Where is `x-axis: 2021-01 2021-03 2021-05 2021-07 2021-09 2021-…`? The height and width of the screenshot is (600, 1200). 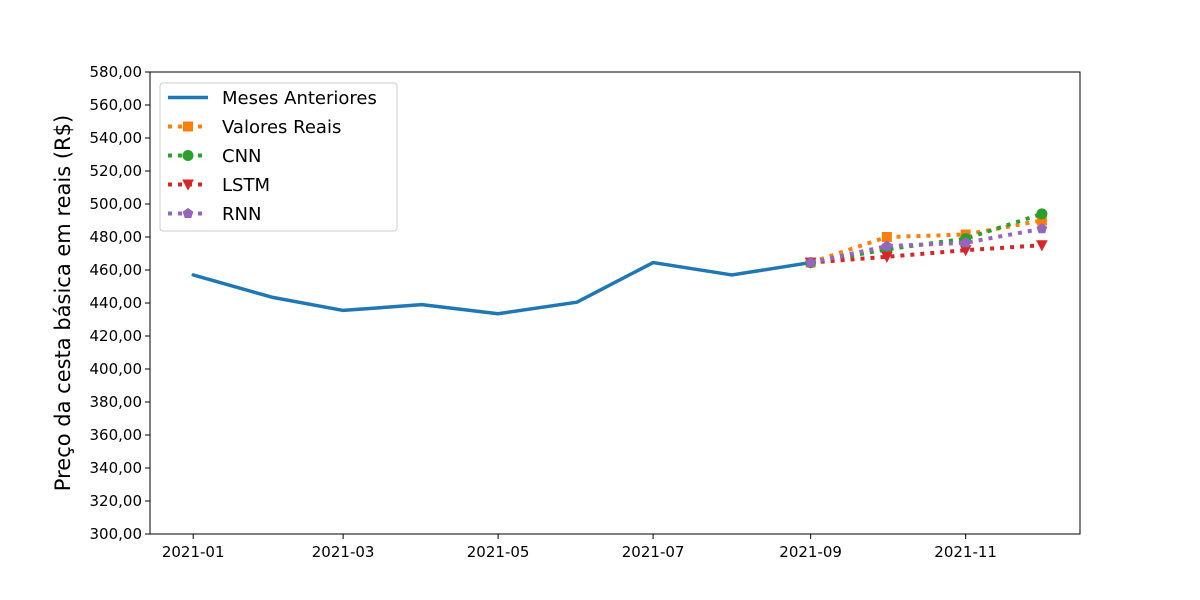
x-axis: 2021-01 2021-03 2021-05 2021-07 2021-09 2021-… is located at coordinates (579, 547).